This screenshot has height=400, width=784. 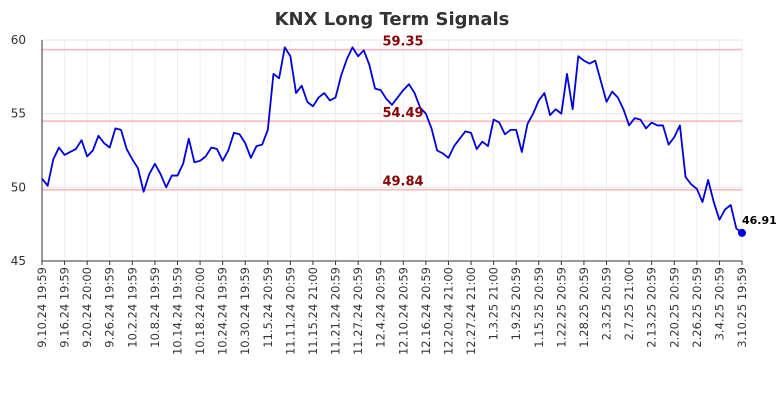 I want to click on x-tick-label: 11.11.24 20:59, so click(x=290, y=311).